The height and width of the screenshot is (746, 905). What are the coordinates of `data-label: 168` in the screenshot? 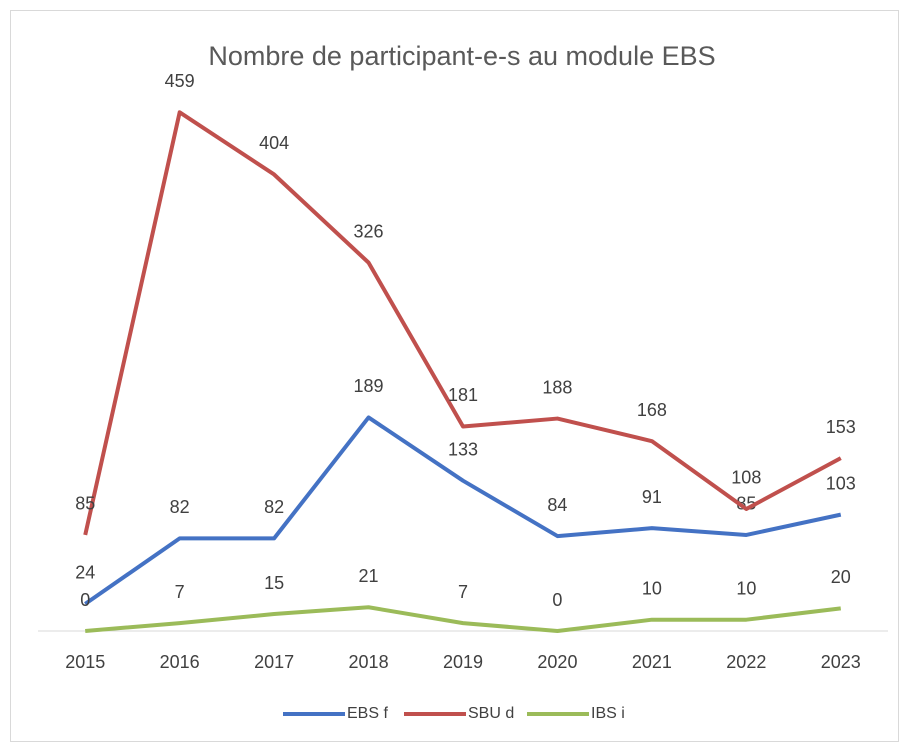 It's located at (652, 410).